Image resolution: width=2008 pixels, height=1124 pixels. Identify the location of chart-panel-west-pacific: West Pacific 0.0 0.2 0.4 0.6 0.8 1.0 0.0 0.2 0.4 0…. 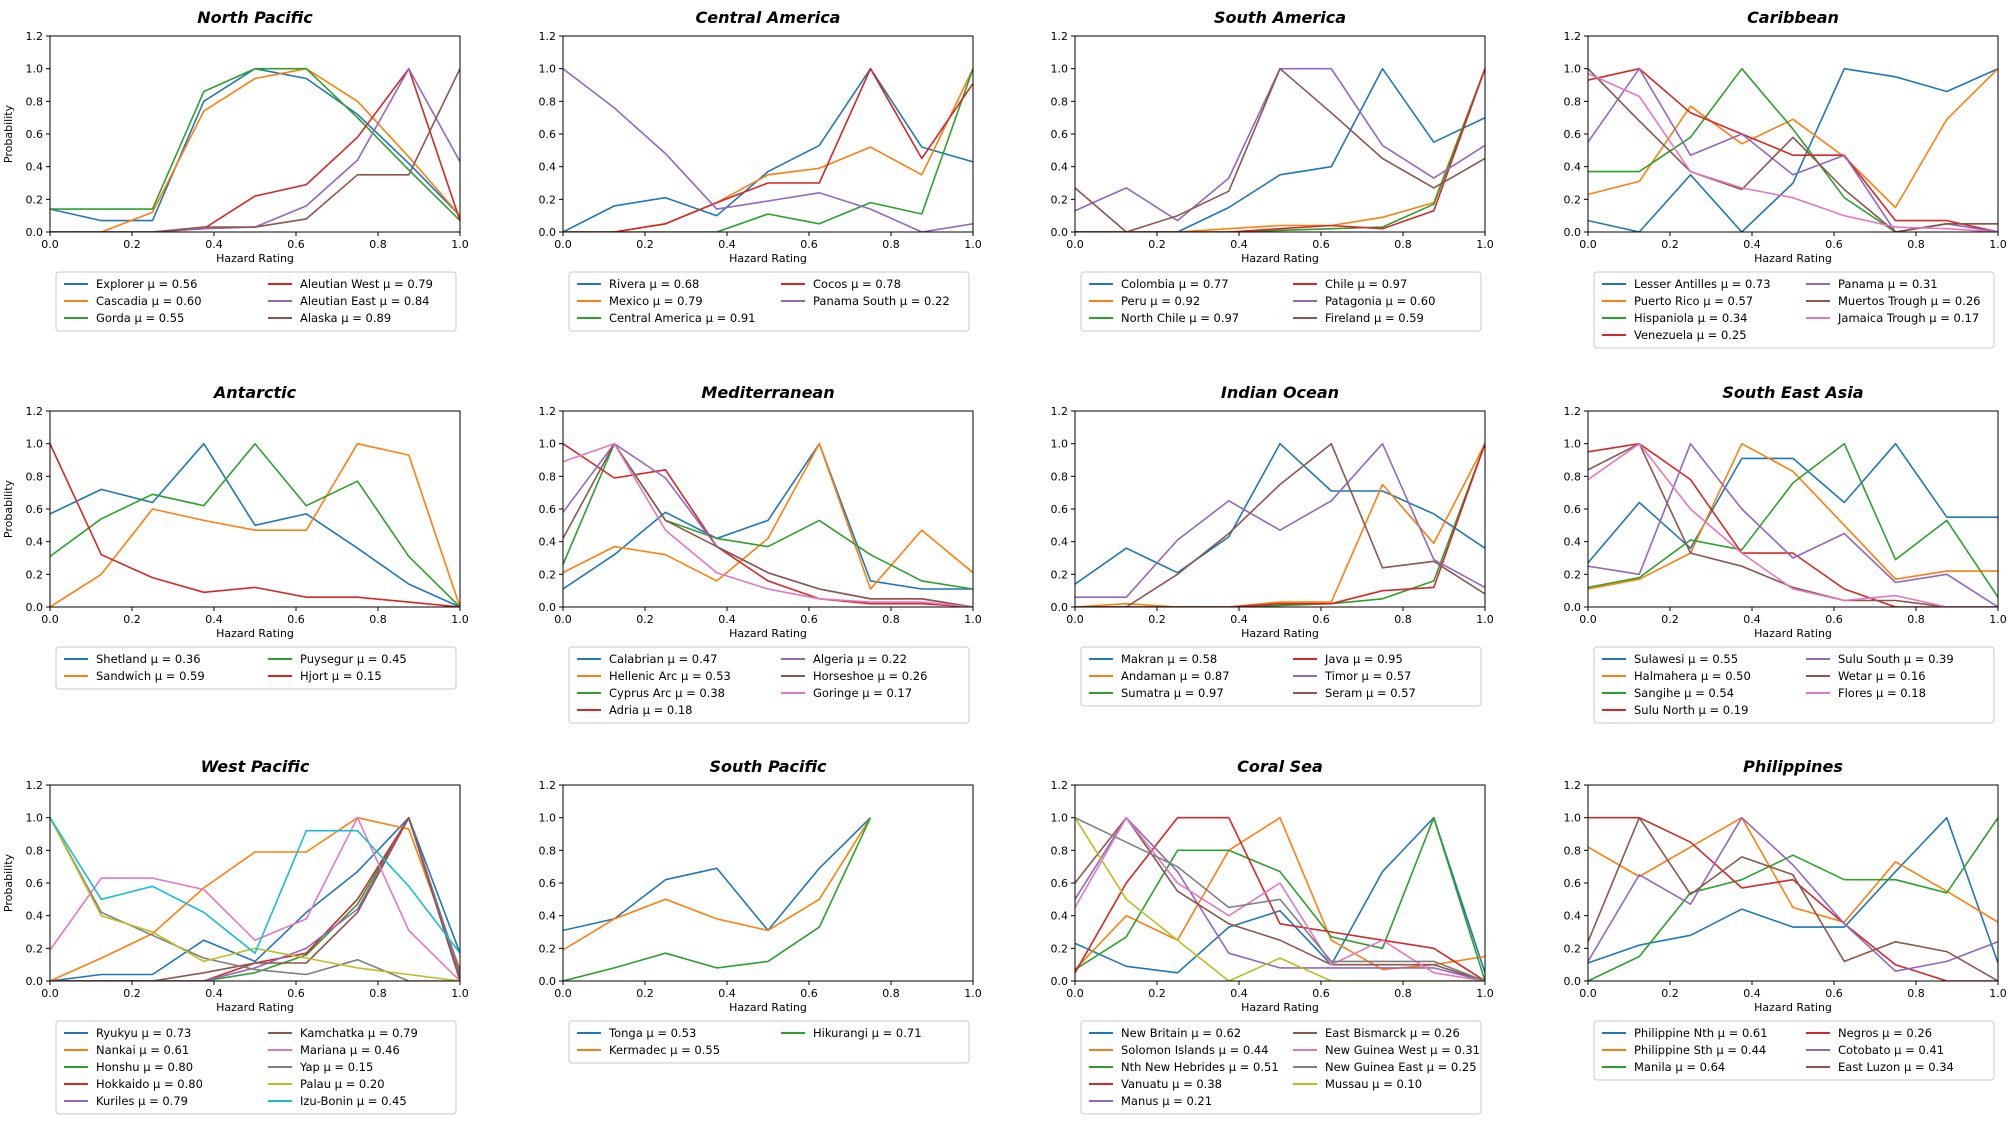
(235, 936).